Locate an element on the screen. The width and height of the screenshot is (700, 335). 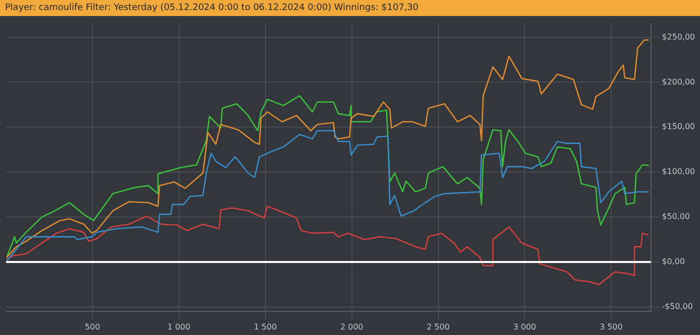
y-tick-label: $250,00 is located at coordinates (679, 37).